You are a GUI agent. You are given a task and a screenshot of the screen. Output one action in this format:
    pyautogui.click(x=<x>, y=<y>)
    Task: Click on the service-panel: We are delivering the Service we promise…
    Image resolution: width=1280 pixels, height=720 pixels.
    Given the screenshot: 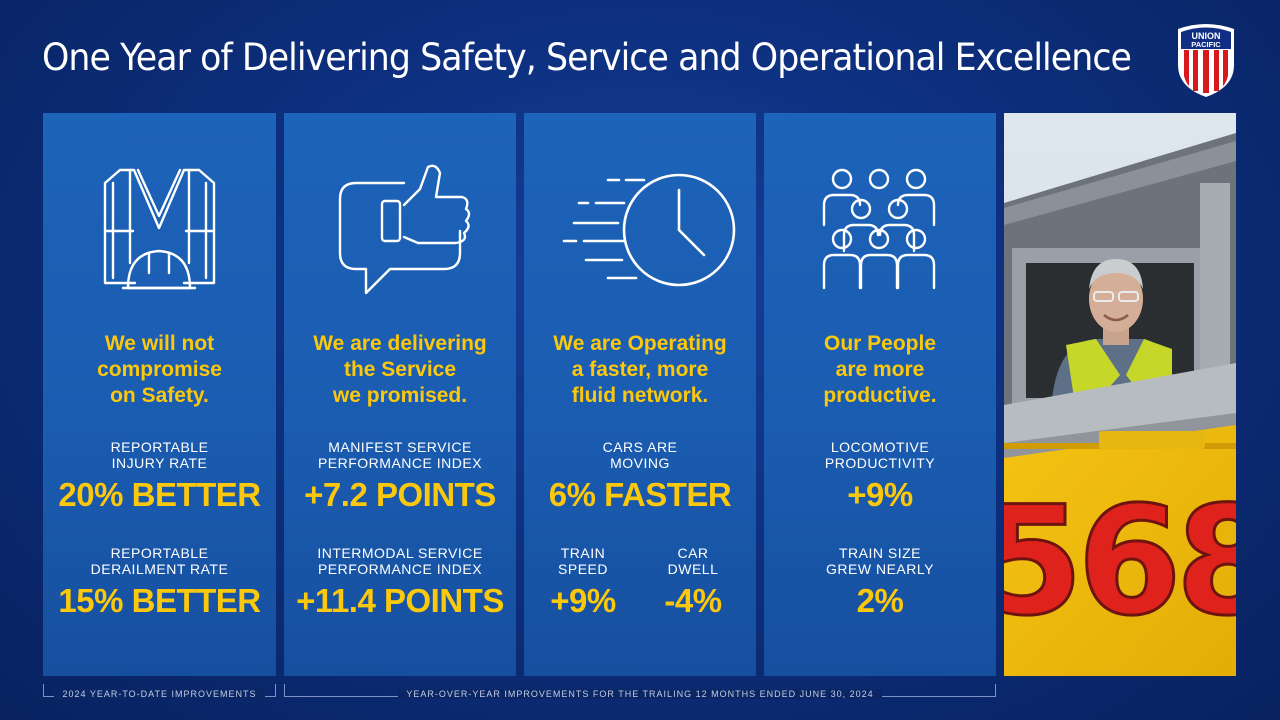 What is the action you would take?
    pyautogui.click(x=400, y=394)
    